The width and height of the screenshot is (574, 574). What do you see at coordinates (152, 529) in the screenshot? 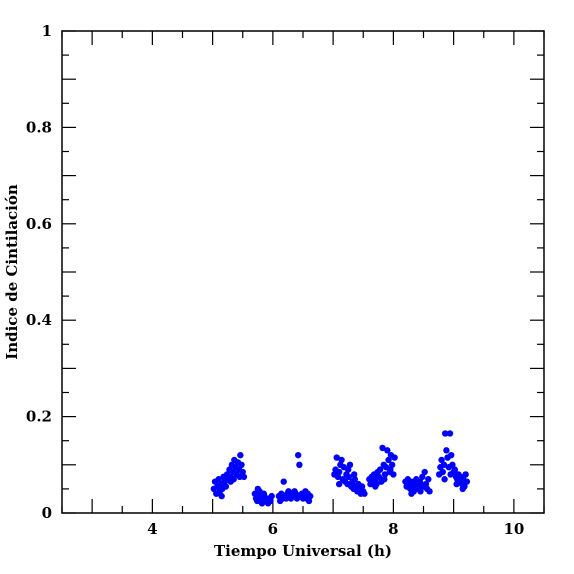
I see `x-tick-label: 4` at bounding box center [152, 529].